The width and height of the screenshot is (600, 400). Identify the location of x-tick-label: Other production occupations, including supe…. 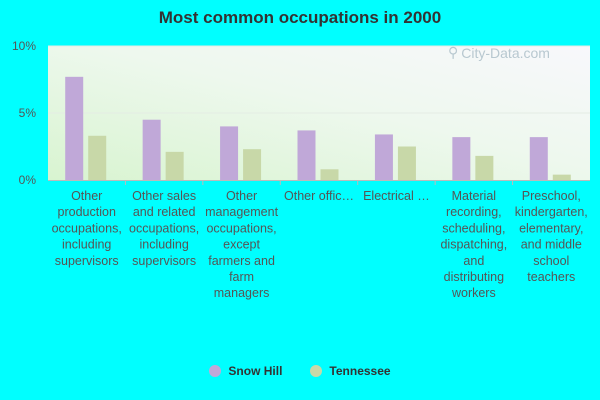
(87, 228).